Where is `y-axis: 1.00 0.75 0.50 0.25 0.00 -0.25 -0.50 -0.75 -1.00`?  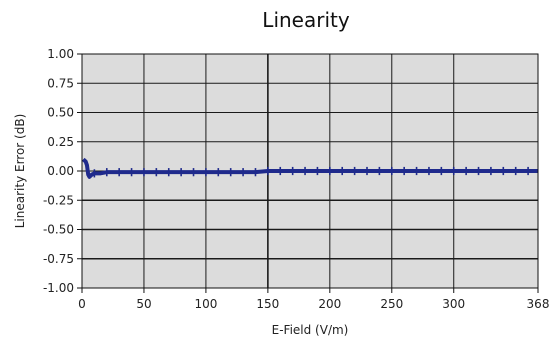 y-axis: 1.00 0.75 0.50 0.25 0.00 -0.25 -0.50 -0.75 -1.00 is located at coordinates (62, 171).